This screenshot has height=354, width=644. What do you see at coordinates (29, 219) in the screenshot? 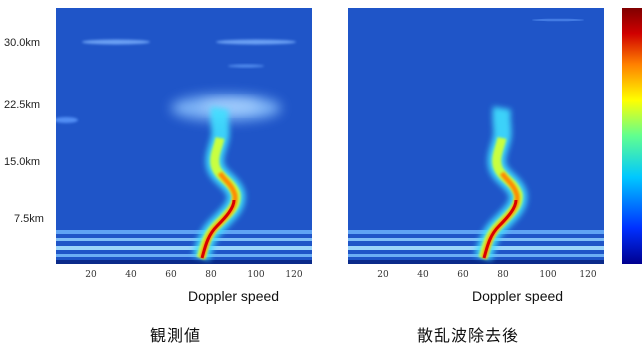
I see `y-tick-7-5km: 7.5km` at bounding box center [29, 219].